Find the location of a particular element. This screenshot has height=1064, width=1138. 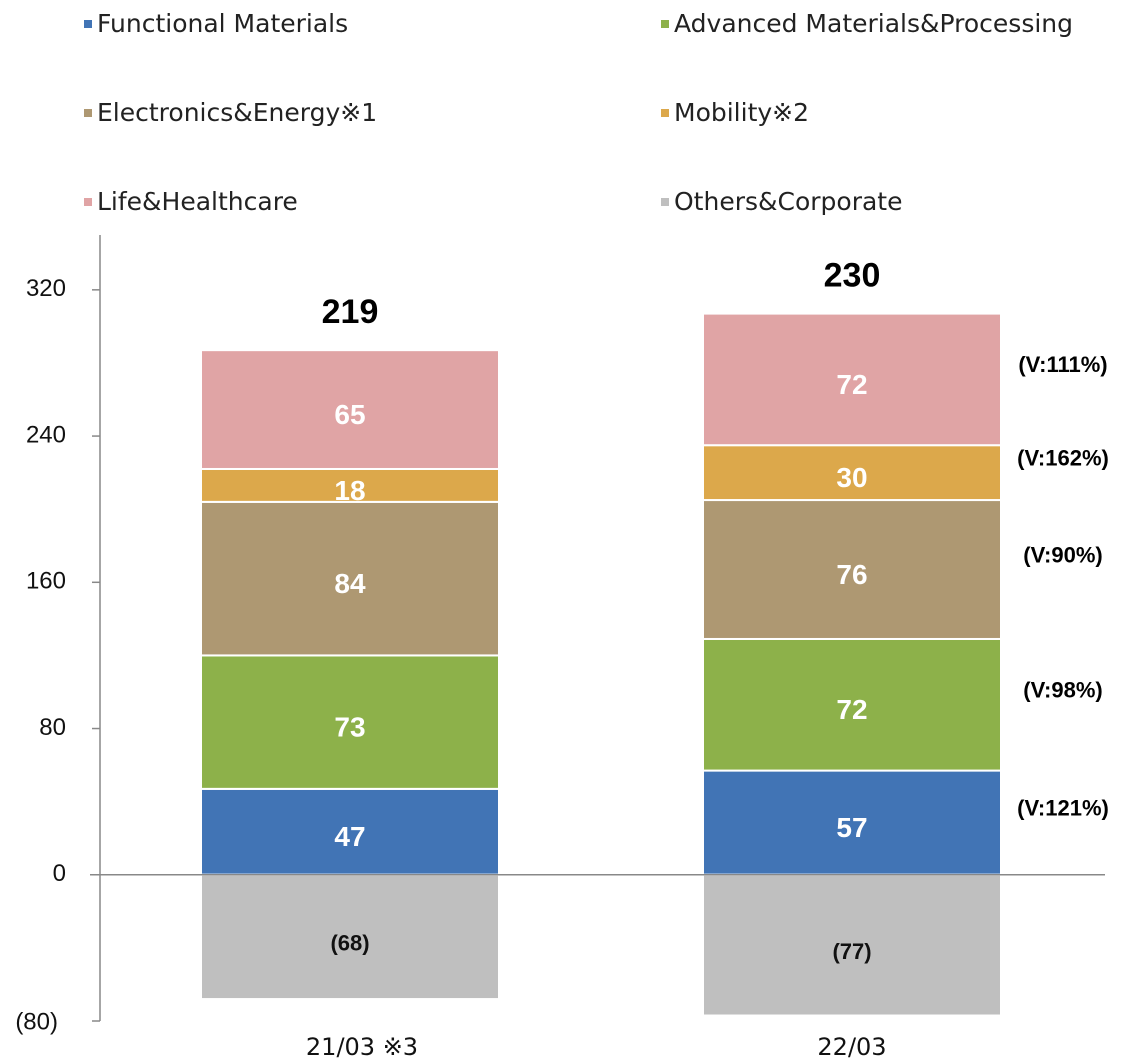

annotation: (V:121%) is located at coordinates (1063, 807).